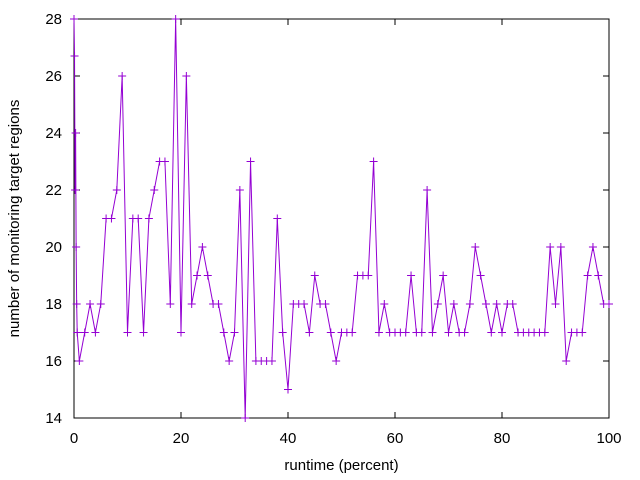 The height and width of the screenshot is (480, 640). I want to click on x-tick-label: 20, so click(181, 438).